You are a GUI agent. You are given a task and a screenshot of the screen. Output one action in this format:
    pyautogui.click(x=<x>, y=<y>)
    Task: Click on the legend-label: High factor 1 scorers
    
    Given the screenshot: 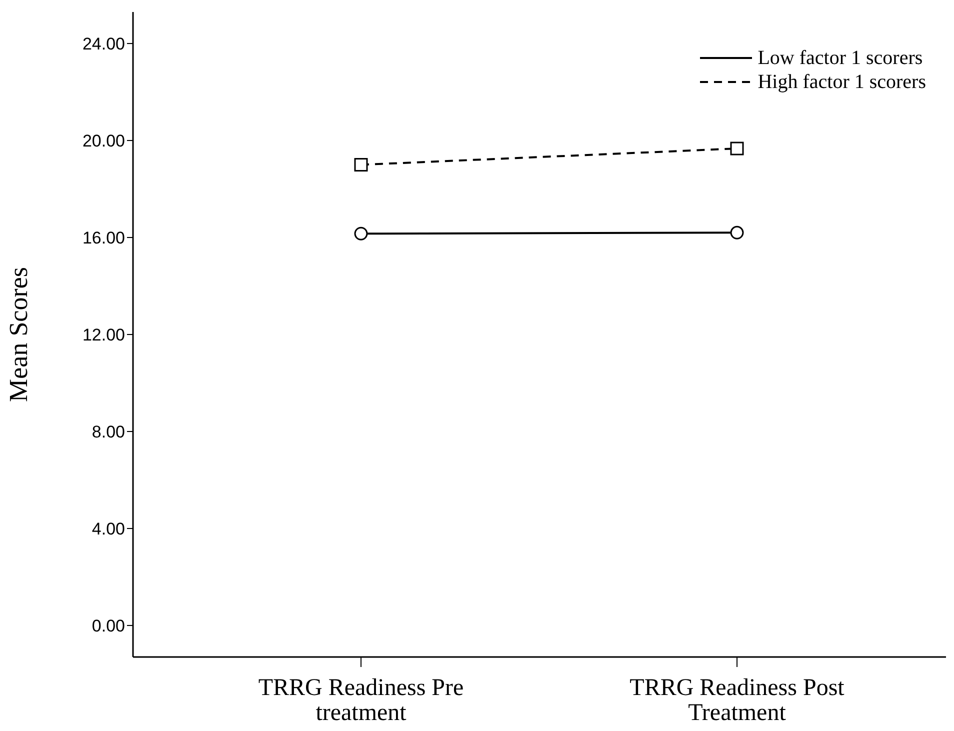 What is the action you would take?
    pyautogui.click(x=842, y=82)
    